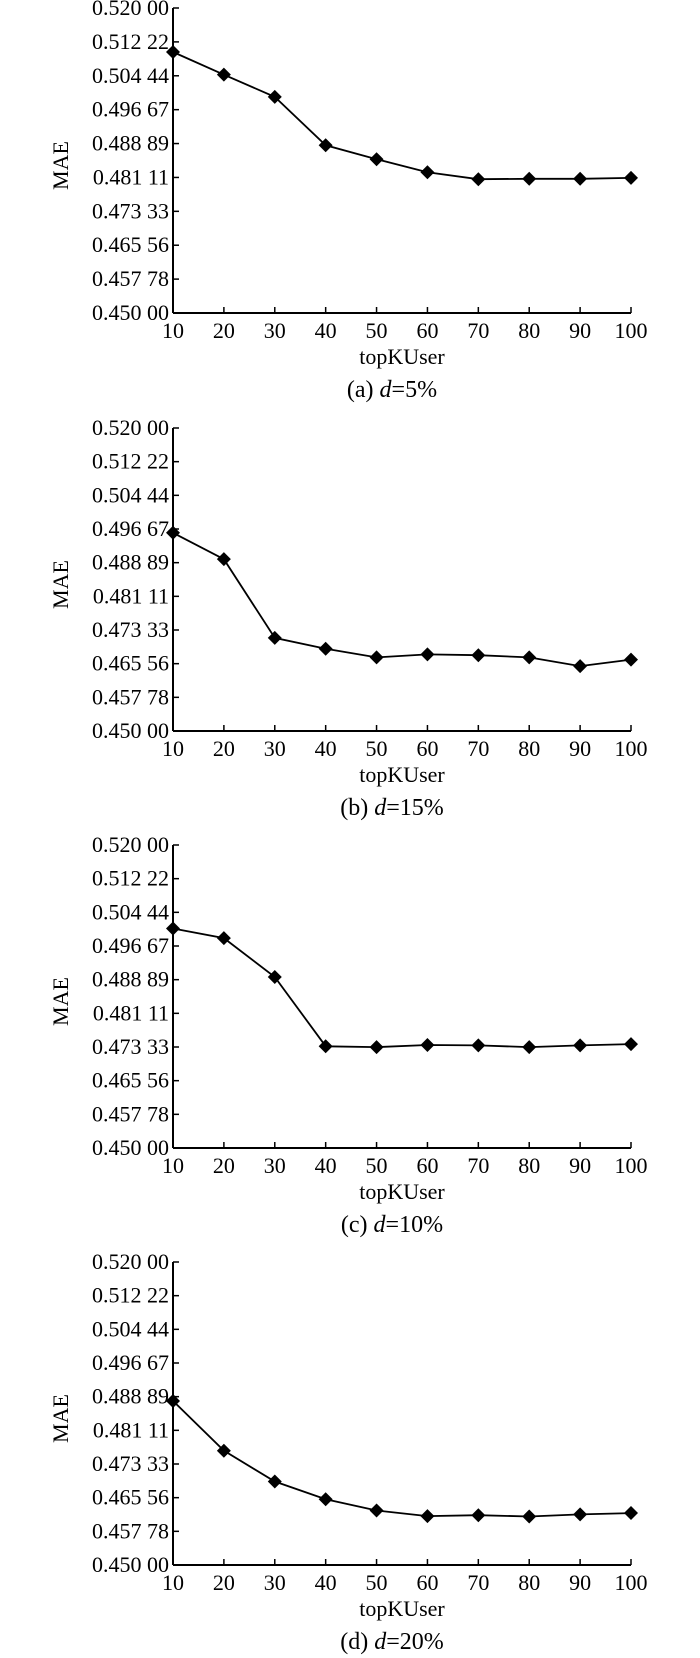  I want to click on caption-prefix: (a), so click(363, 390).